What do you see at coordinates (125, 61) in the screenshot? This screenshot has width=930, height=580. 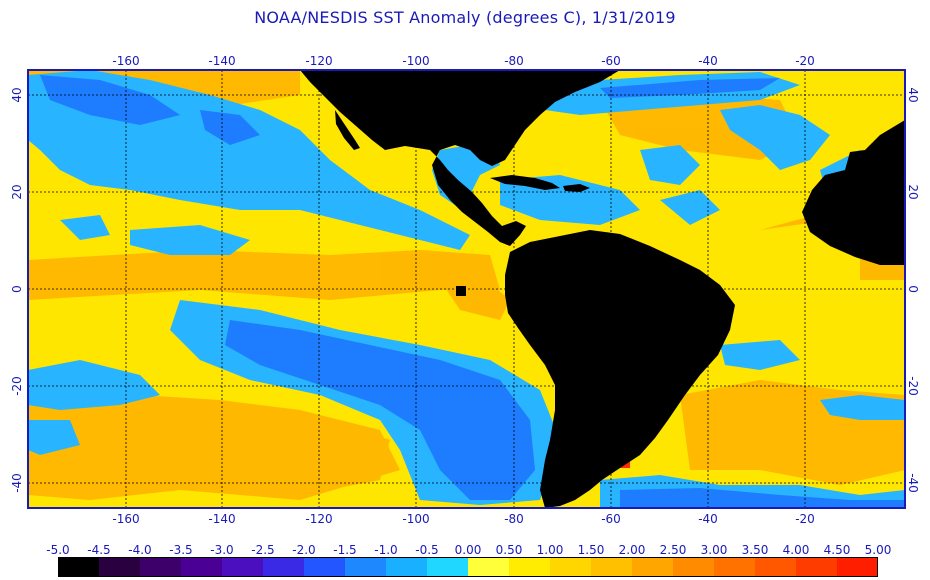 I see `lon-label-top: -160` at bounding box center [125, 61].